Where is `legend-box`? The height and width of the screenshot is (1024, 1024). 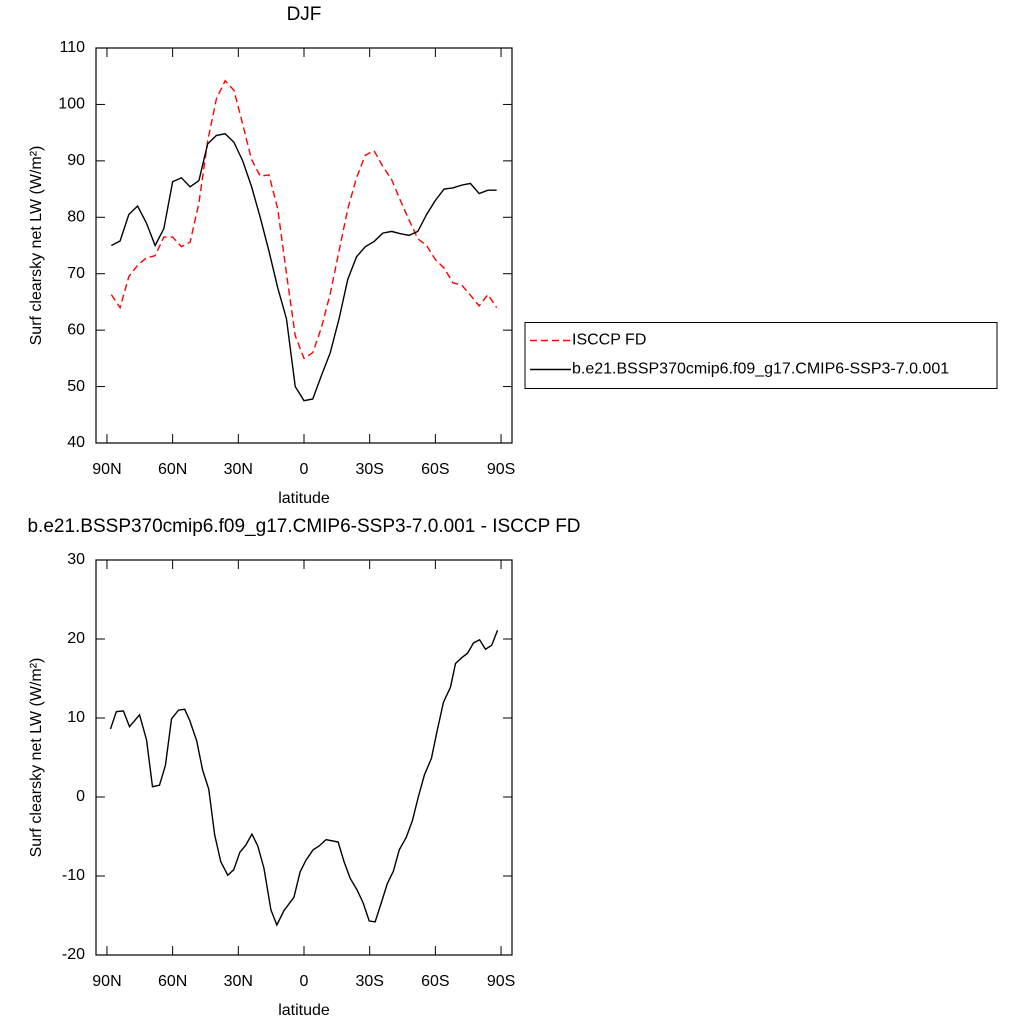 legend-box is located at coordinates (761, 355).